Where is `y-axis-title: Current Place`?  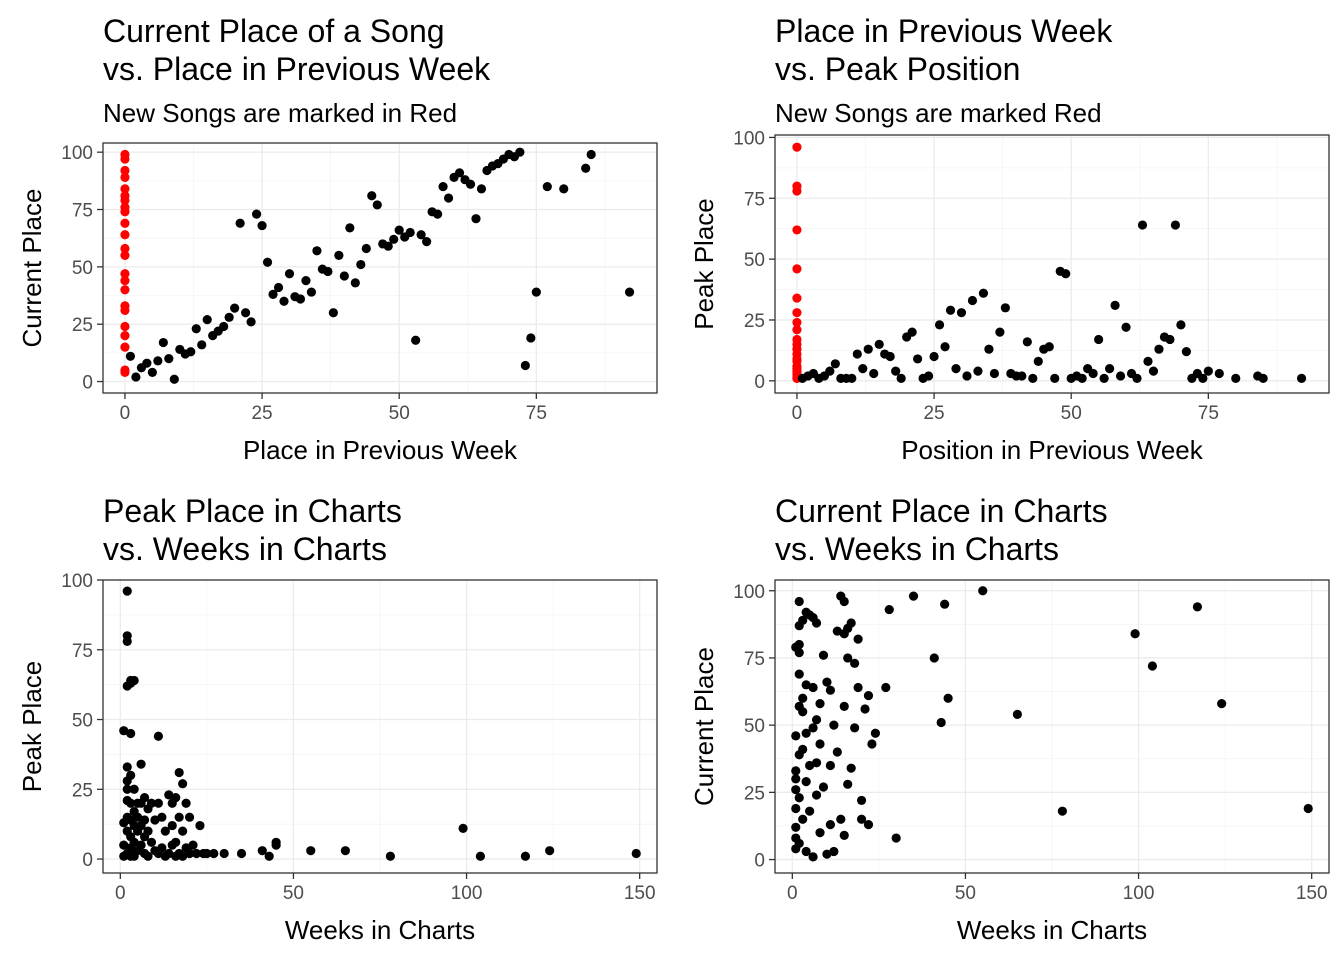
y-axis-title: Current Place is located at coordinates (32, 268).